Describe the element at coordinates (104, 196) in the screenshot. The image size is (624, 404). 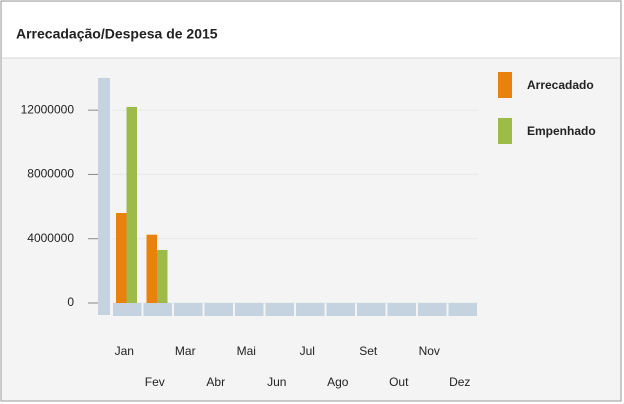
I see `axis-wall` at that location.